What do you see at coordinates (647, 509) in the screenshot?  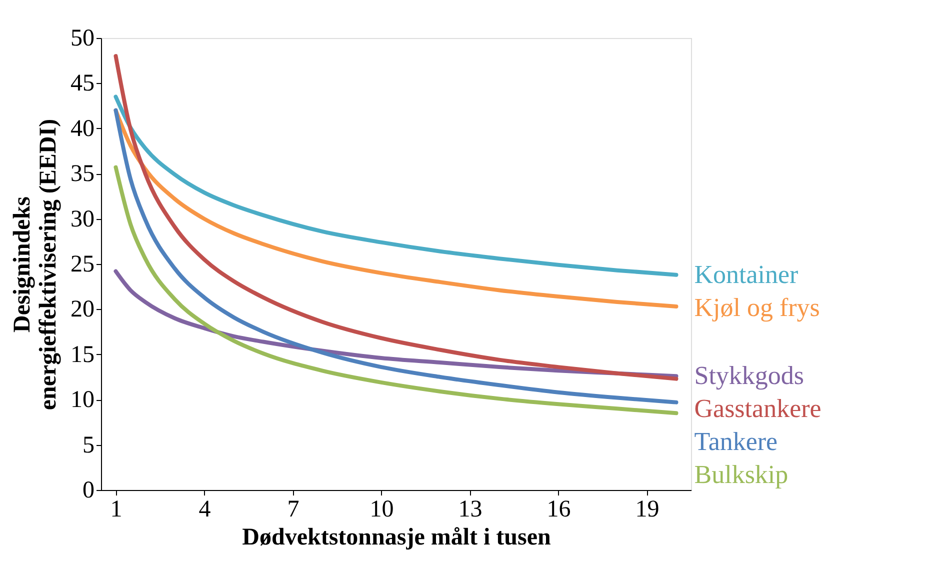 I see `x-tick-label: 19` at bounding box center [647, 509].